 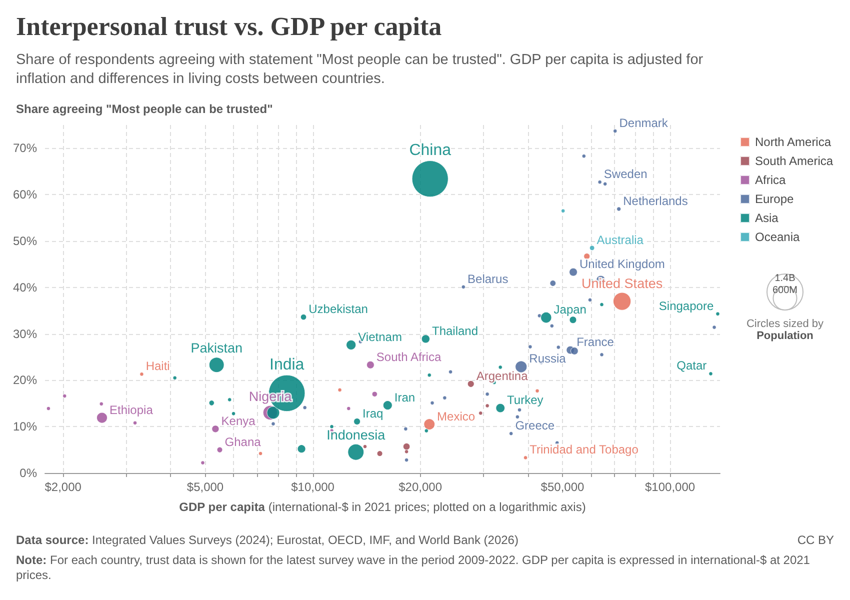 What do you see at coordinates (525, 400) in the screenshot?
I see `data-label: Turkey` at bounding box center [525, 400].